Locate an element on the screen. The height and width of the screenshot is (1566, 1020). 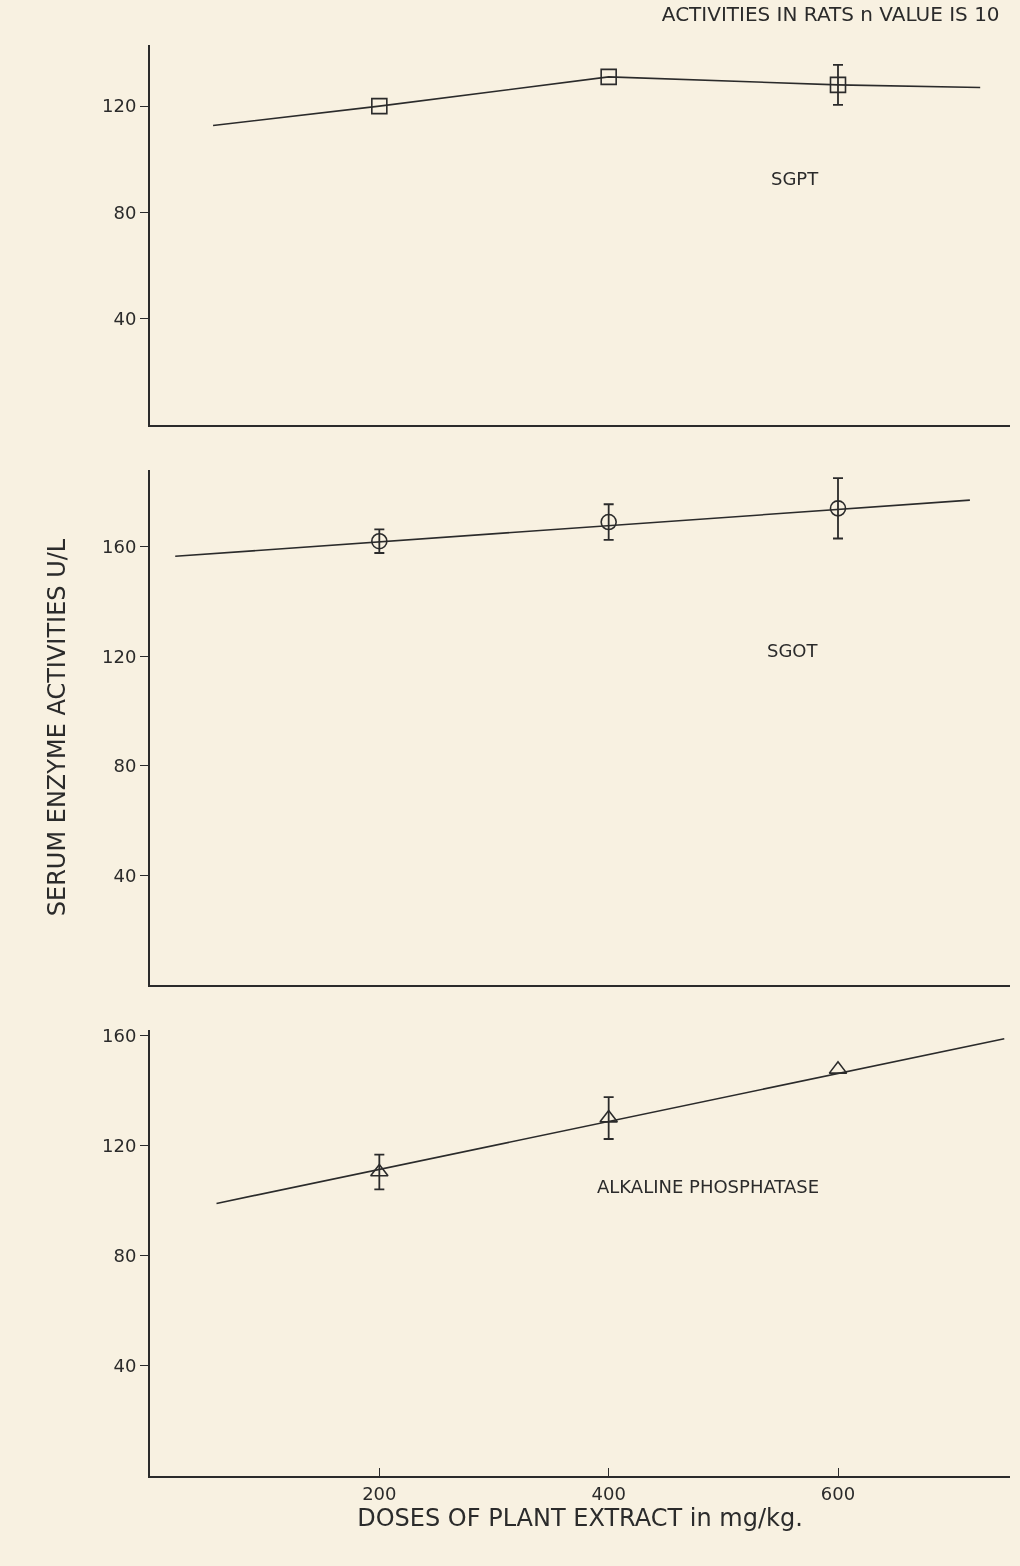
x-tick-label: 400 is located at coordinates (608, 1493).